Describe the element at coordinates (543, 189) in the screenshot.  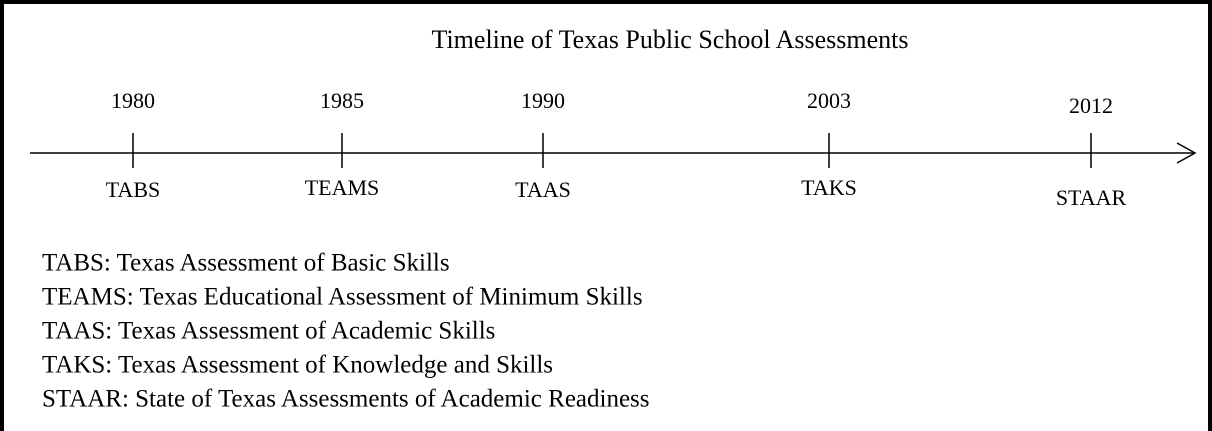
I see `event-label: TAAS` at that location.